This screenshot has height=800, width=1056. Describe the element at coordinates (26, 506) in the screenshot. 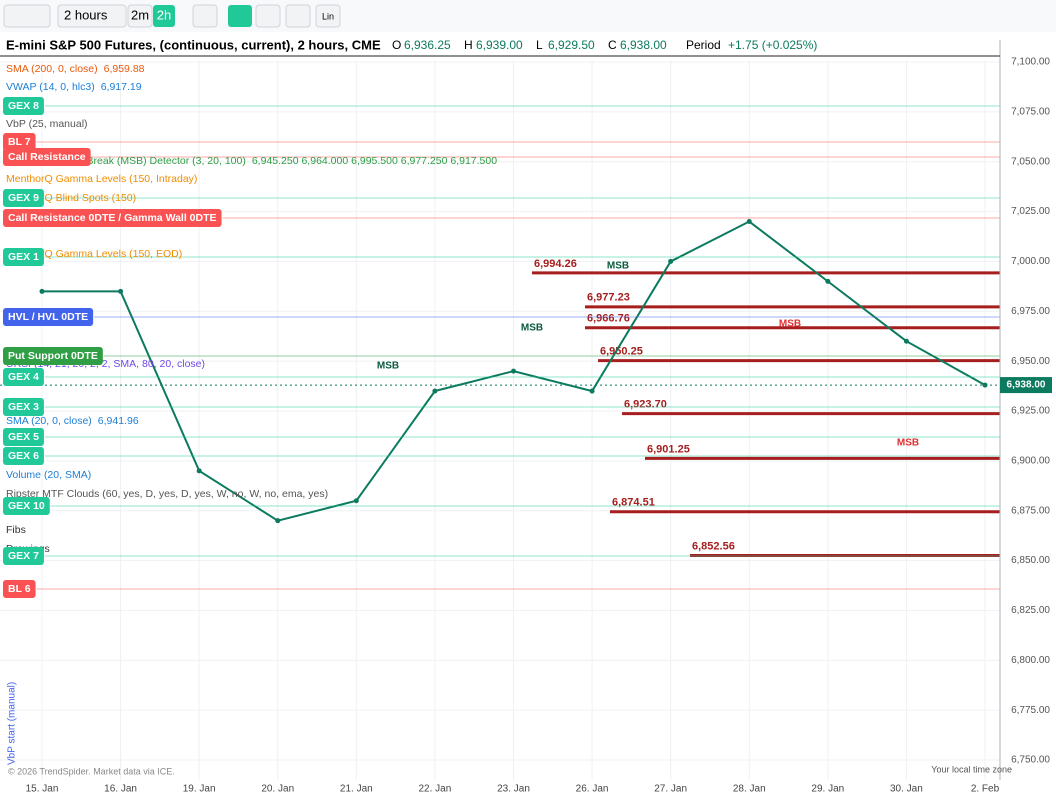

I see `tag-label: GEX 10` at that location.